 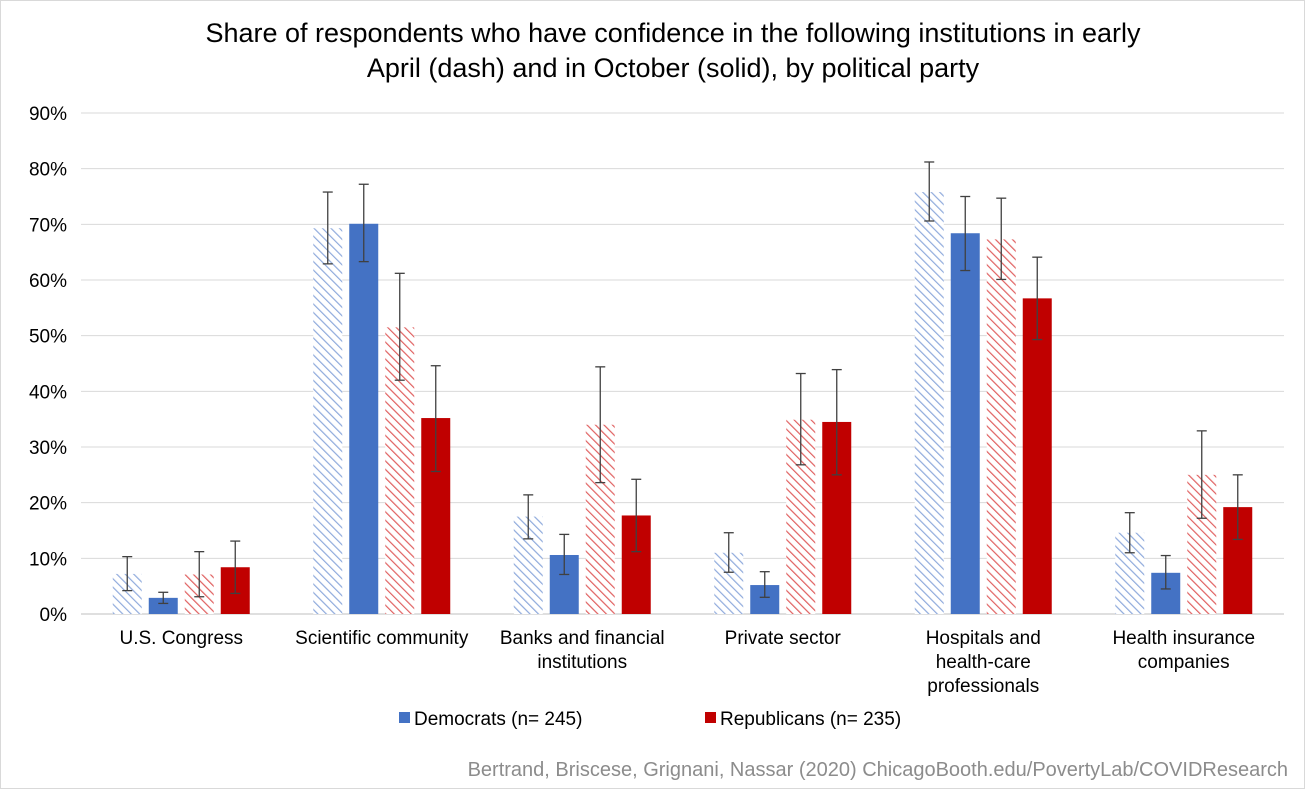 I want to click on legend-swatch-republicans, so click(x=710, y=717).